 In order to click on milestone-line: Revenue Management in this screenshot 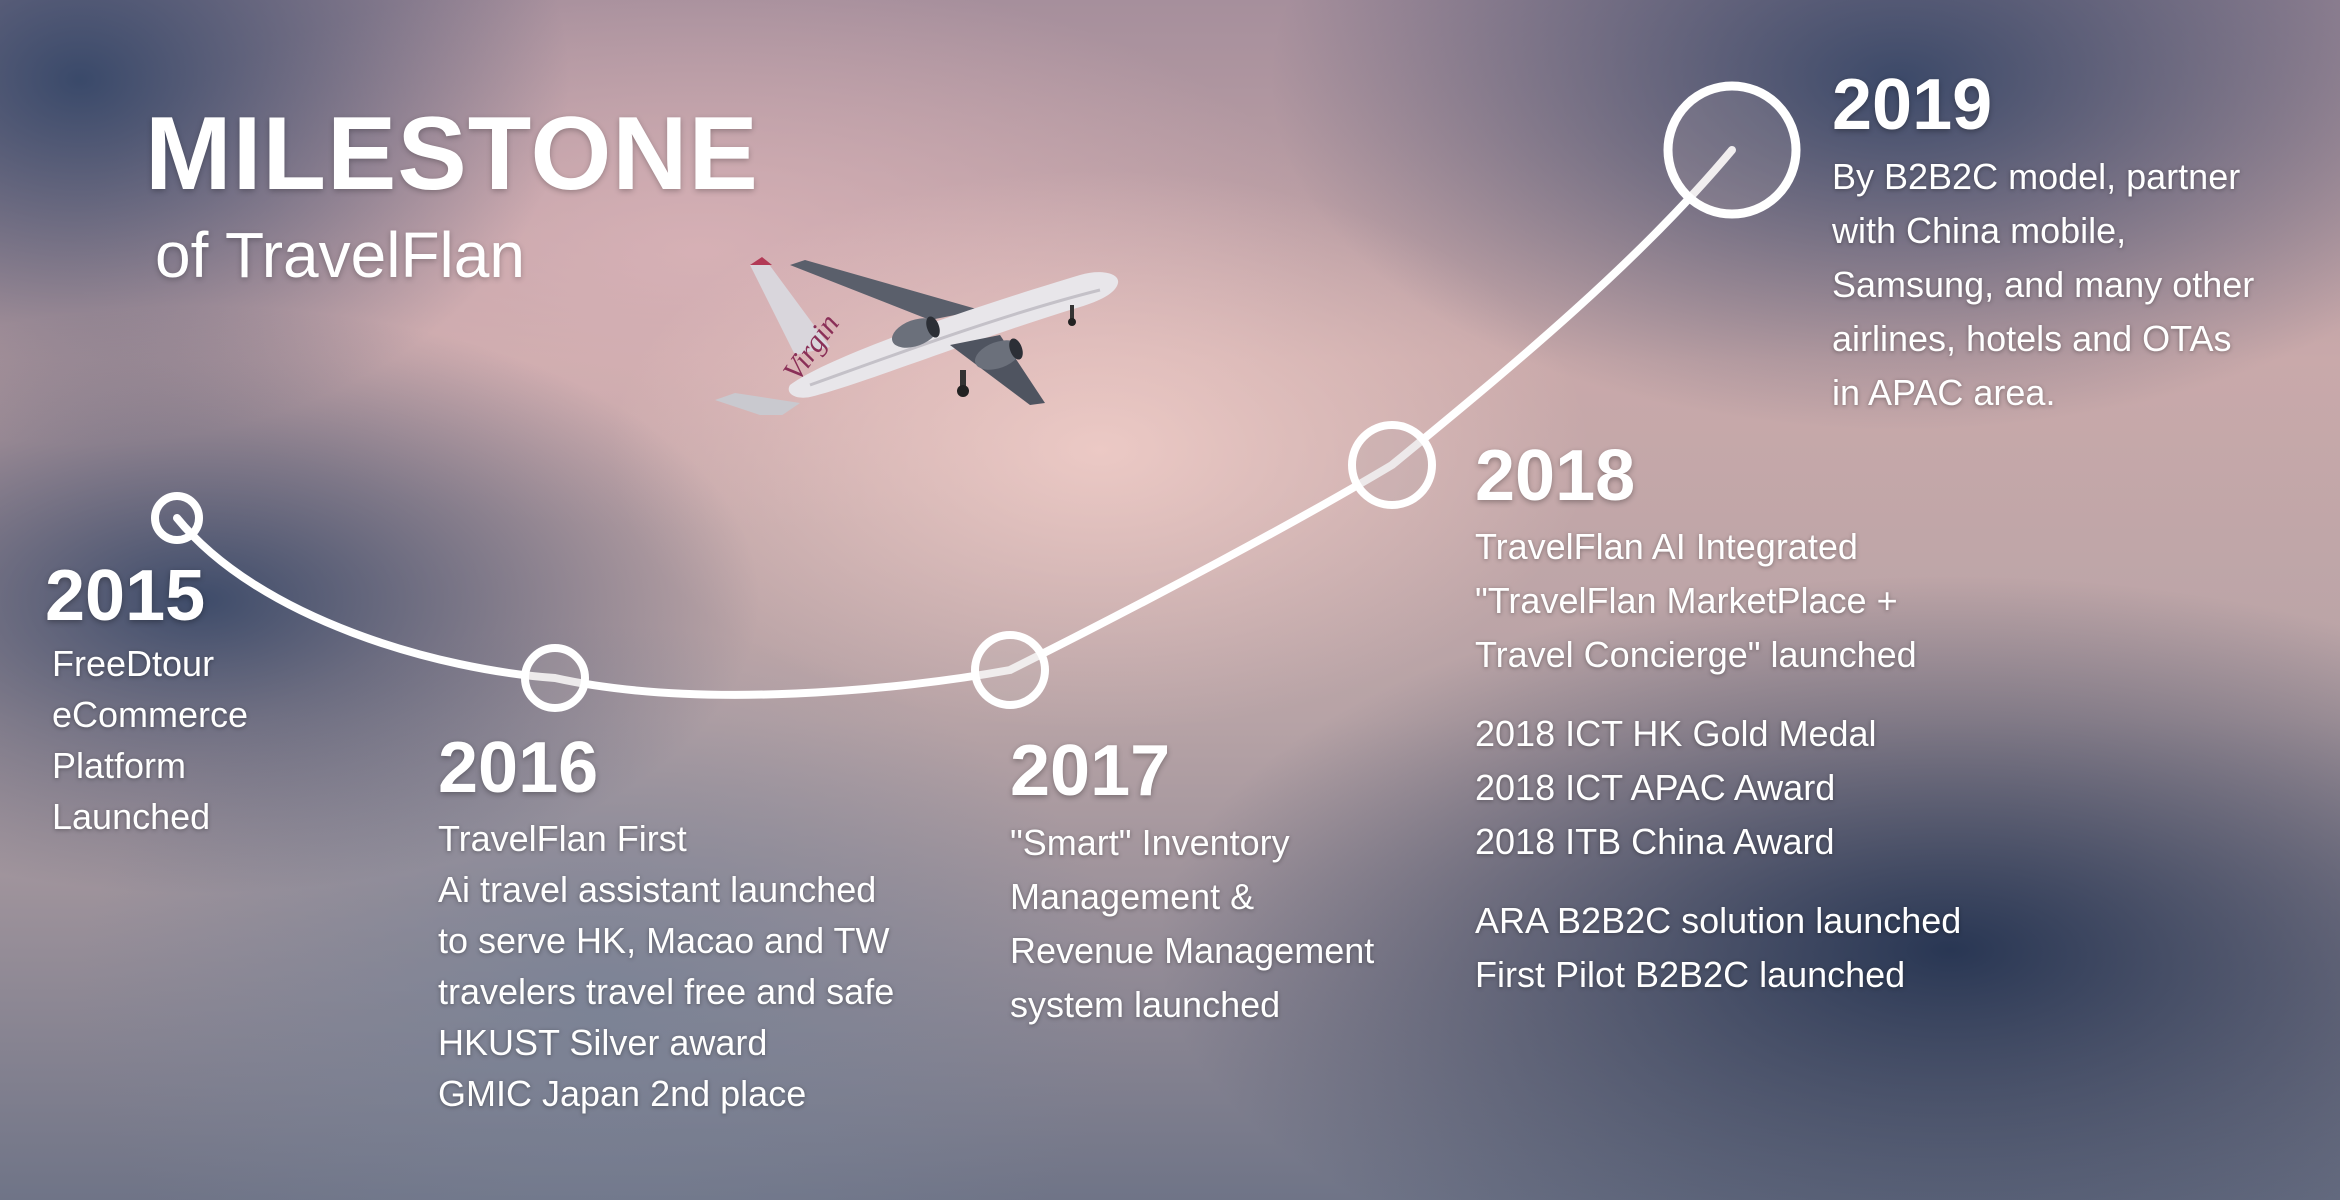, I will do `click(1192, 950)`.